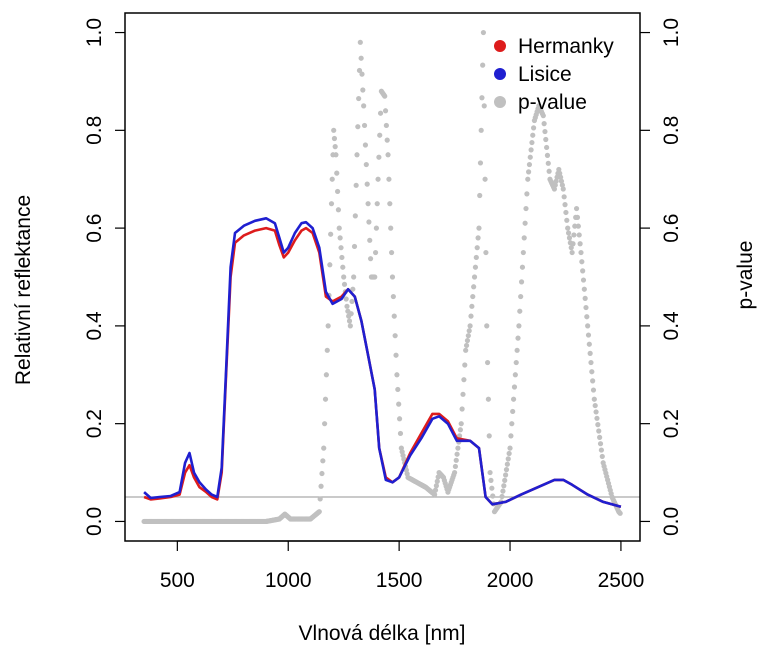 This screenshot has width=765, height=653. I want to click on y2-tick-label: 0.8, so click(671, 130).